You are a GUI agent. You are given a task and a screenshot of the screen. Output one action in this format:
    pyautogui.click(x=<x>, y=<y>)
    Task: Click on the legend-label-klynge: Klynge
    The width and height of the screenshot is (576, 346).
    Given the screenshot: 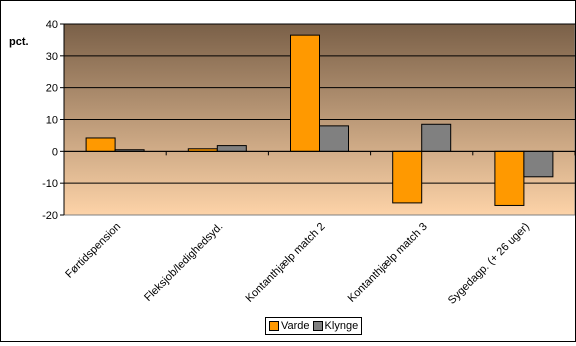 What is the action you would take?
    pyautogui.click(x=341, y=326)
    